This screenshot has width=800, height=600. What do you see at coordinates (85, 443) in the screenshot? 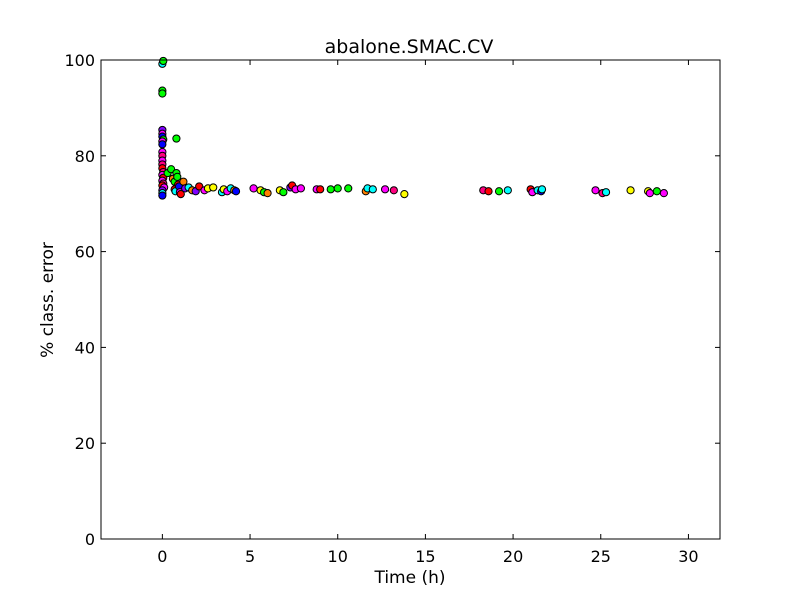
I see `y-tick-label: 20` at bounding box center [85, 443].